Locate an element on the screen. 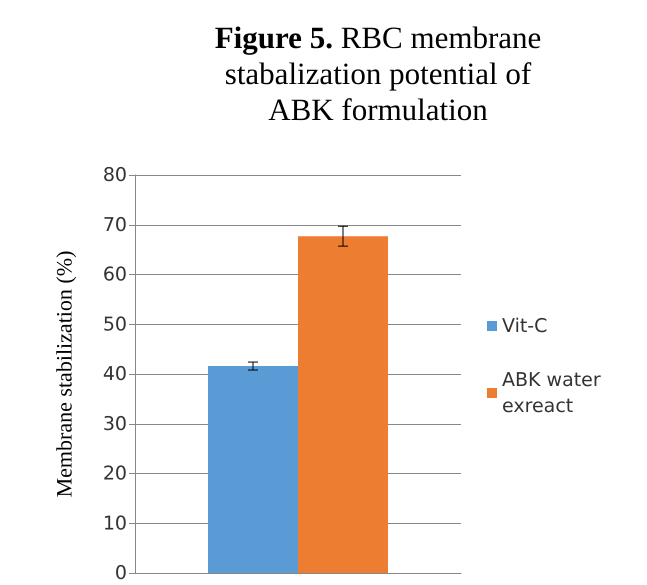 This screenshot has height=585, width=647. y-tick-label: 30 is located at coordinates (114, 423).